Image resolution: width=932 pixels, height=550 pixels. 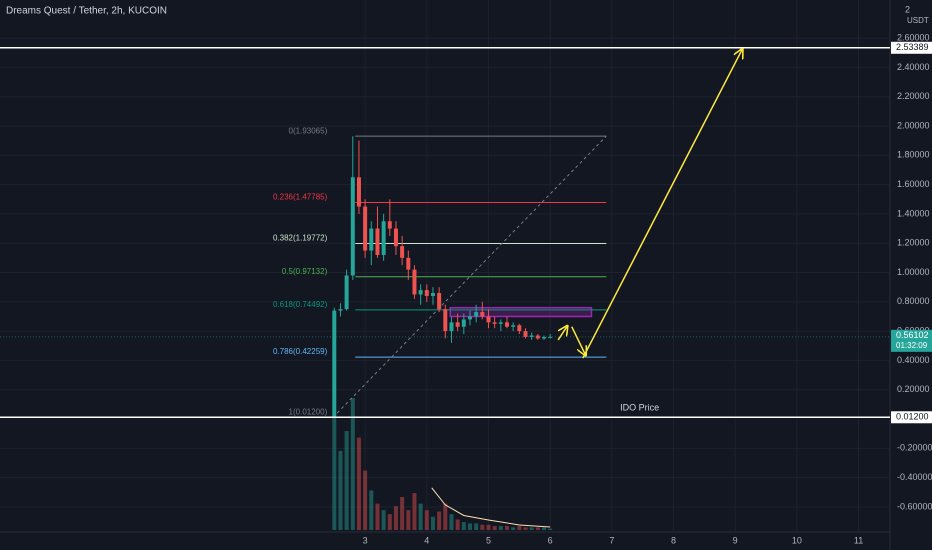 What do you see at coordinates (913, 155) in the screenshot?
I see `y-tick-label: 1.80000` at bounding box center [913, 155].